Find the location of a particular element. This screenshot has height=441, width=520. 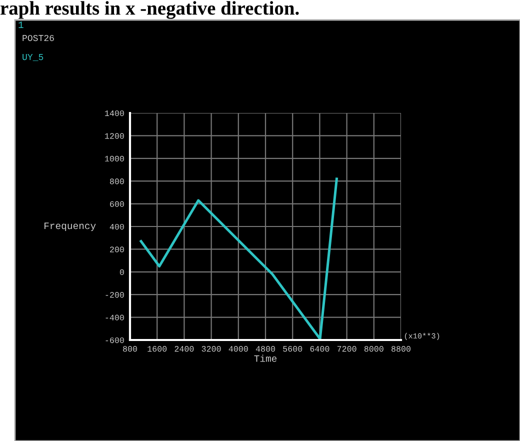

x-tick-label: 7200 is located at coordinates (346, 349).